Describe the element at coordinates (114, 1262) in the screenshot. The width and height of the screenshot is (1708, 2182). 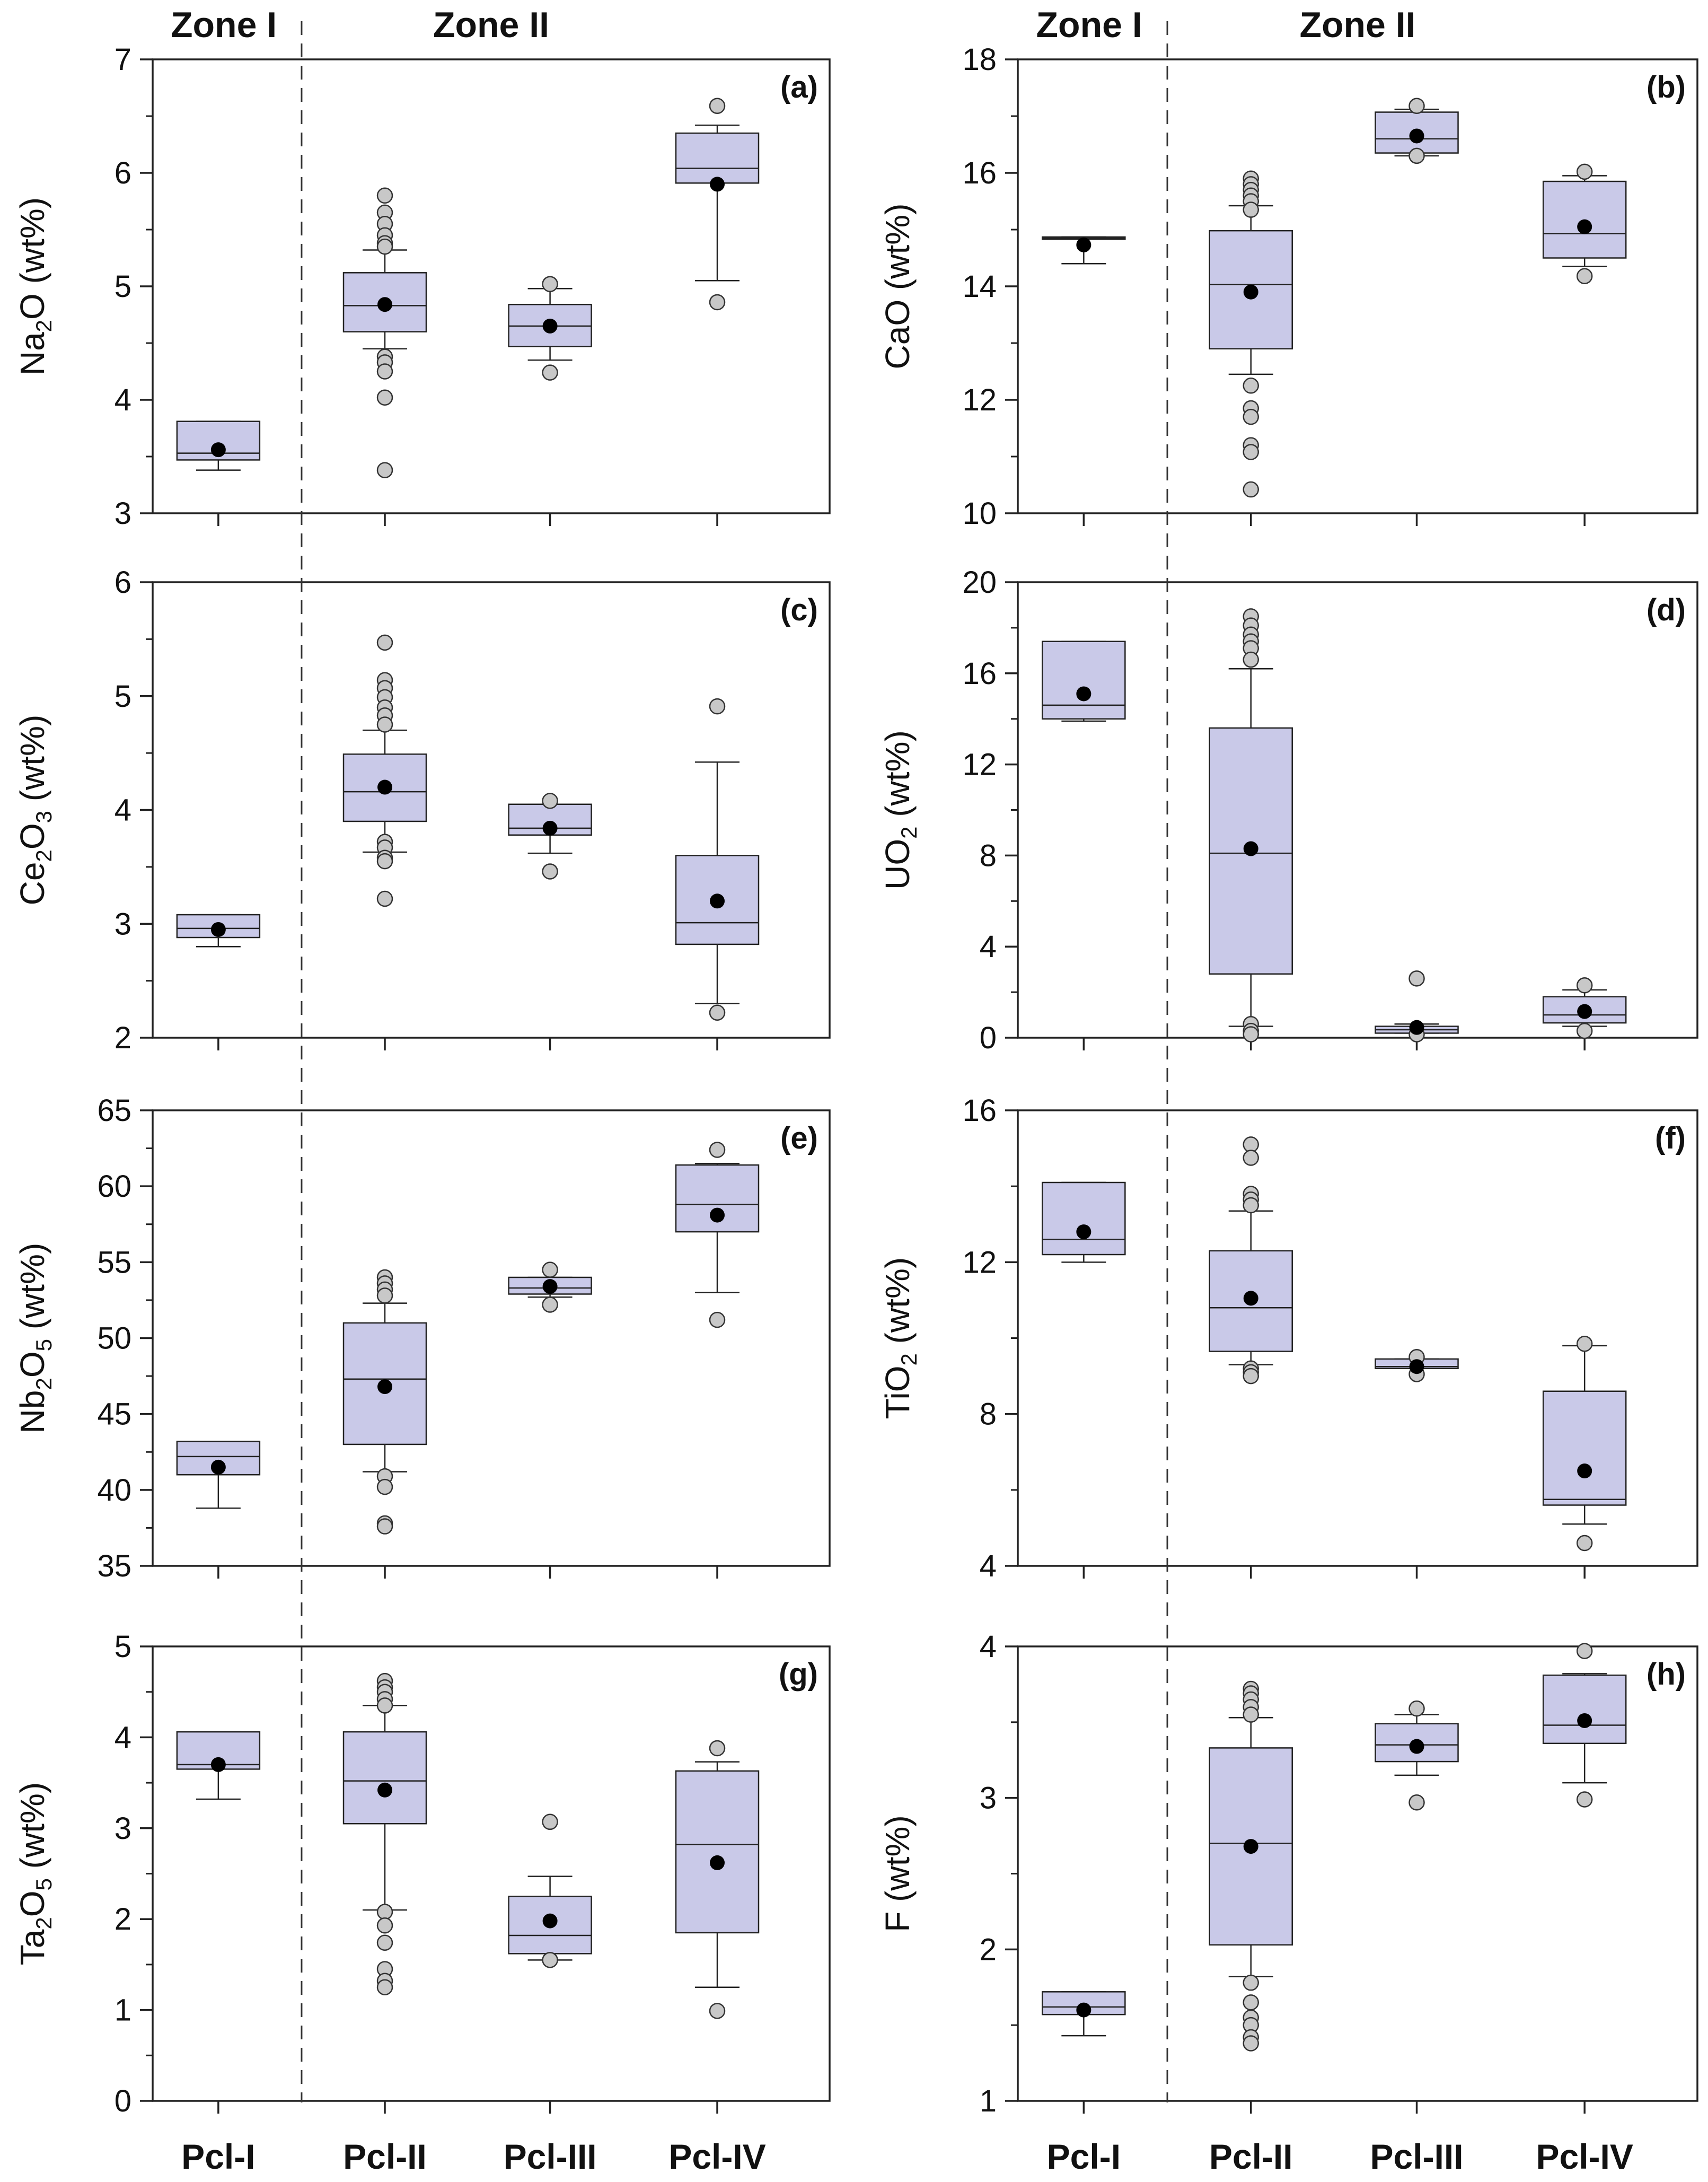
I see `y-tick-label: 55` at that location.